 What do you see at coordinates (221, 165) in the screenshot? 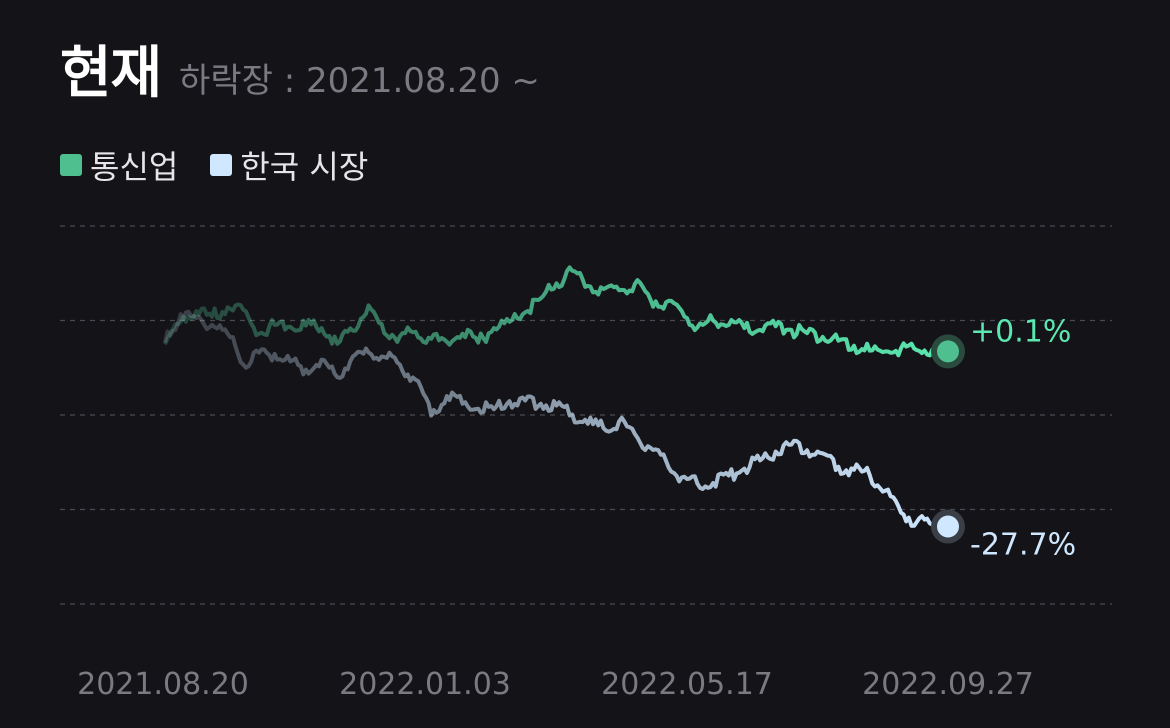
I see `legend-swatch-market` at bounding box center [221, 165].